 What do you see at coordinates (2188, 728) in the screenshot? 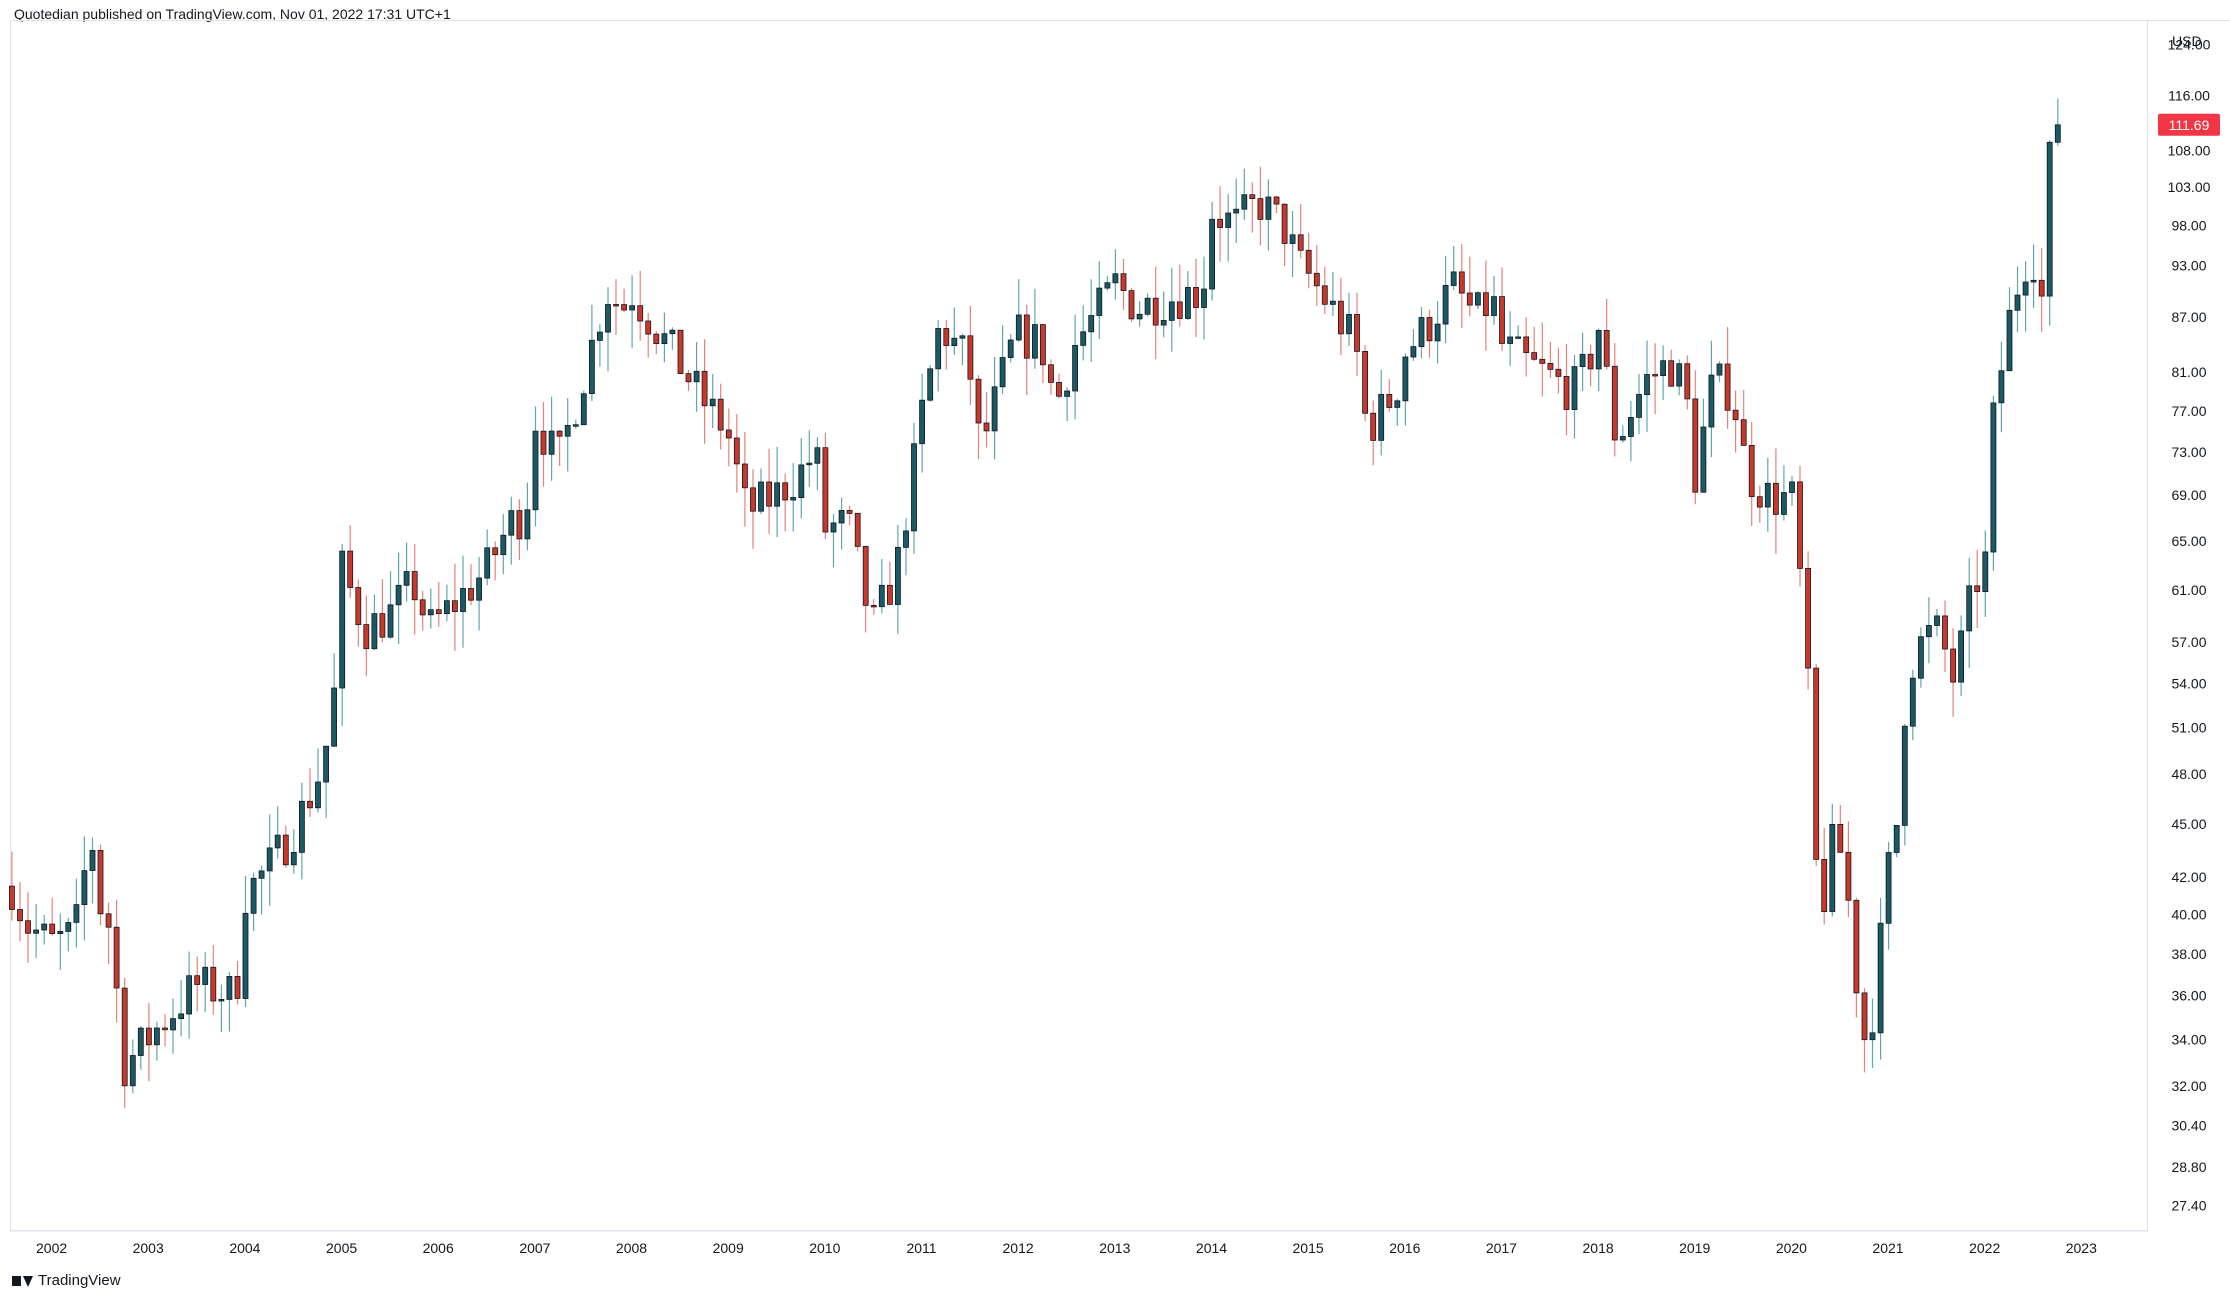
I see `y-tick-label: 51.00` at bounding box center [2188, 728].